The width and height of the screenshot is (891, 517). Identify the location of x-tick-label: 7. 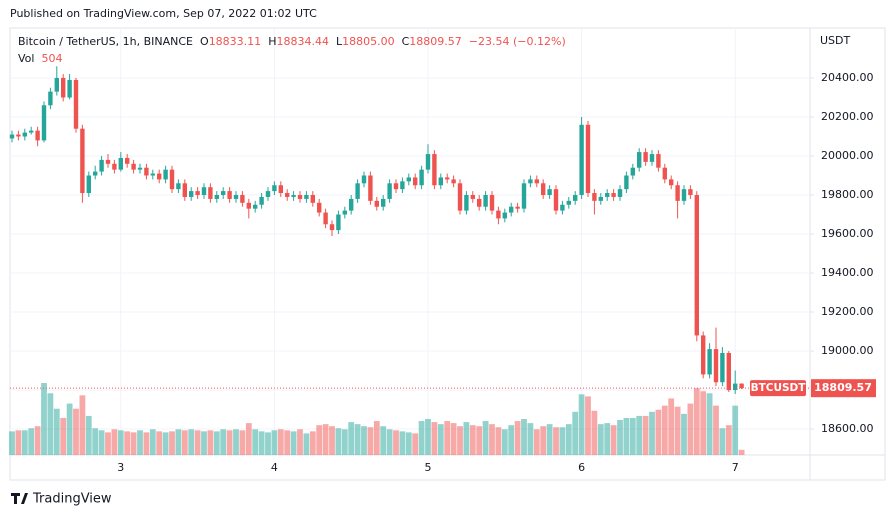
(735, 467).